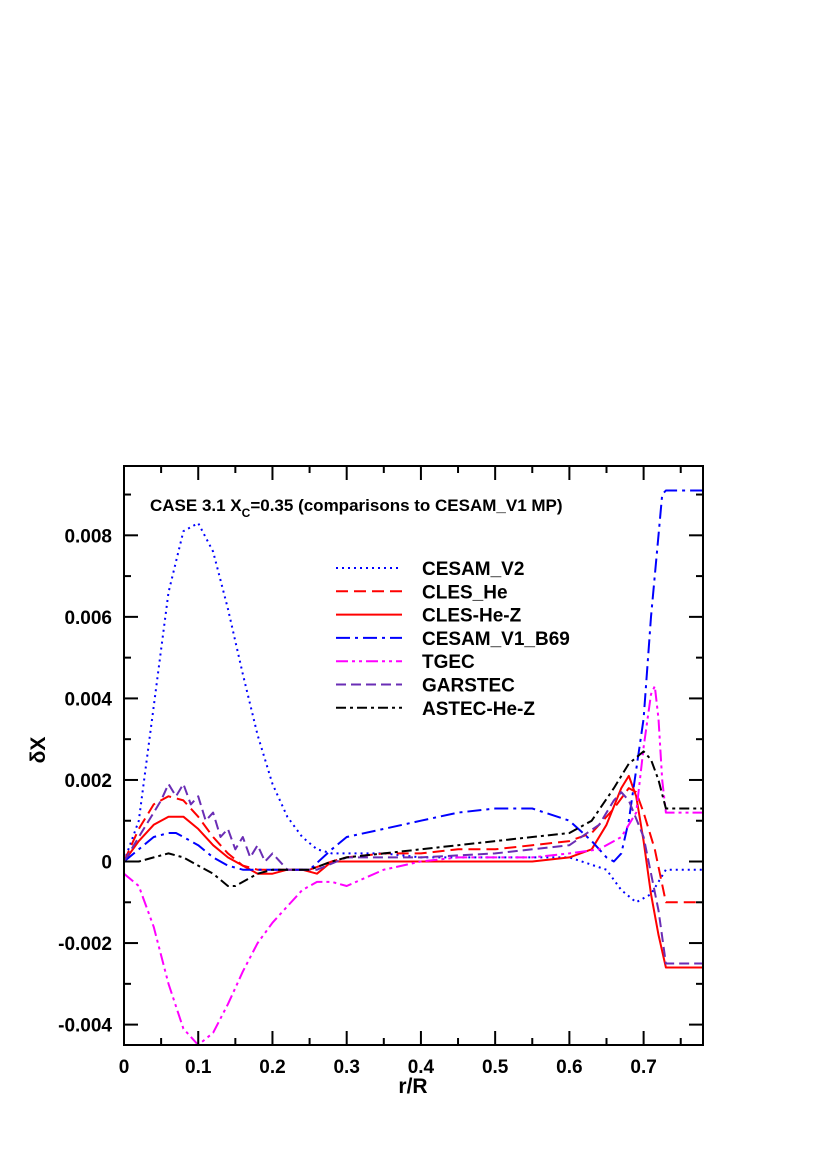 The height and width of the screenshot is (1170, 827). What do you see at coordinates (246, 513) in the screenshot?
I see `title-subscript: C` at bounding box center [246, 513].